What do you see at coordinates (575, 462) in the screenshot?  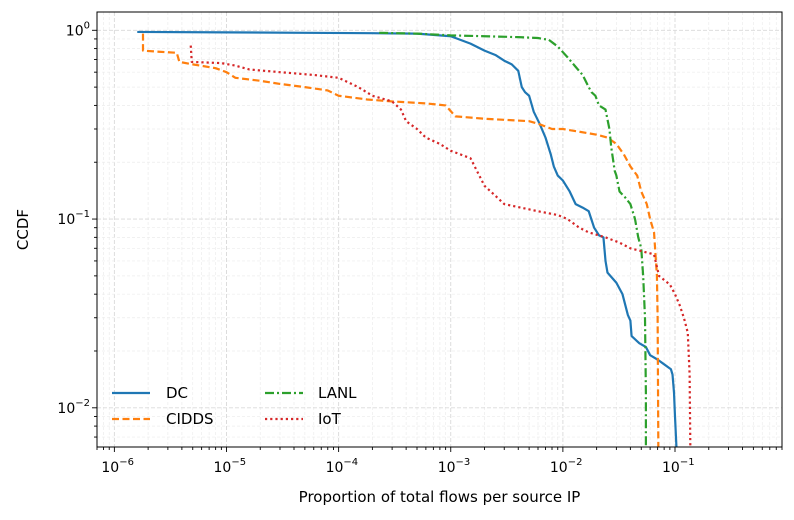 I see `x-tick-exponent: −2` at bounding box center [575, 462].